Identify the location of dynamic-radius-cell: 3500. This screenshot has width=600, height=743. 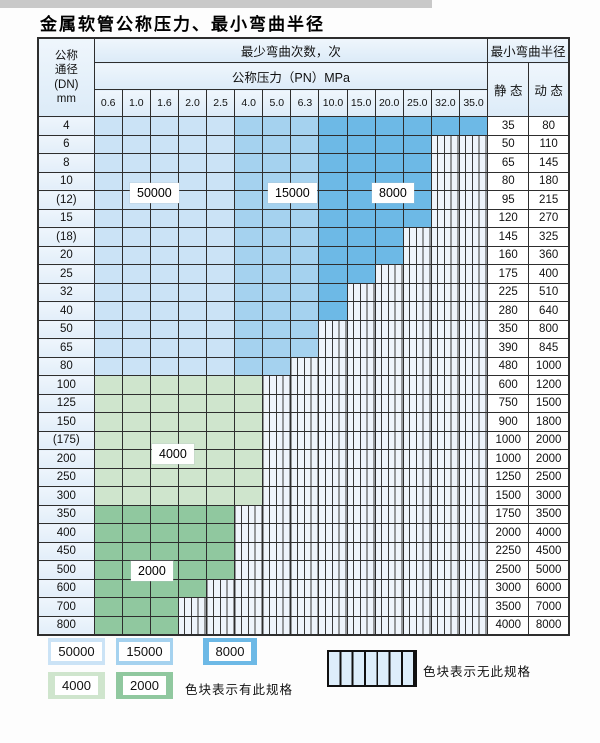
(549, 514).